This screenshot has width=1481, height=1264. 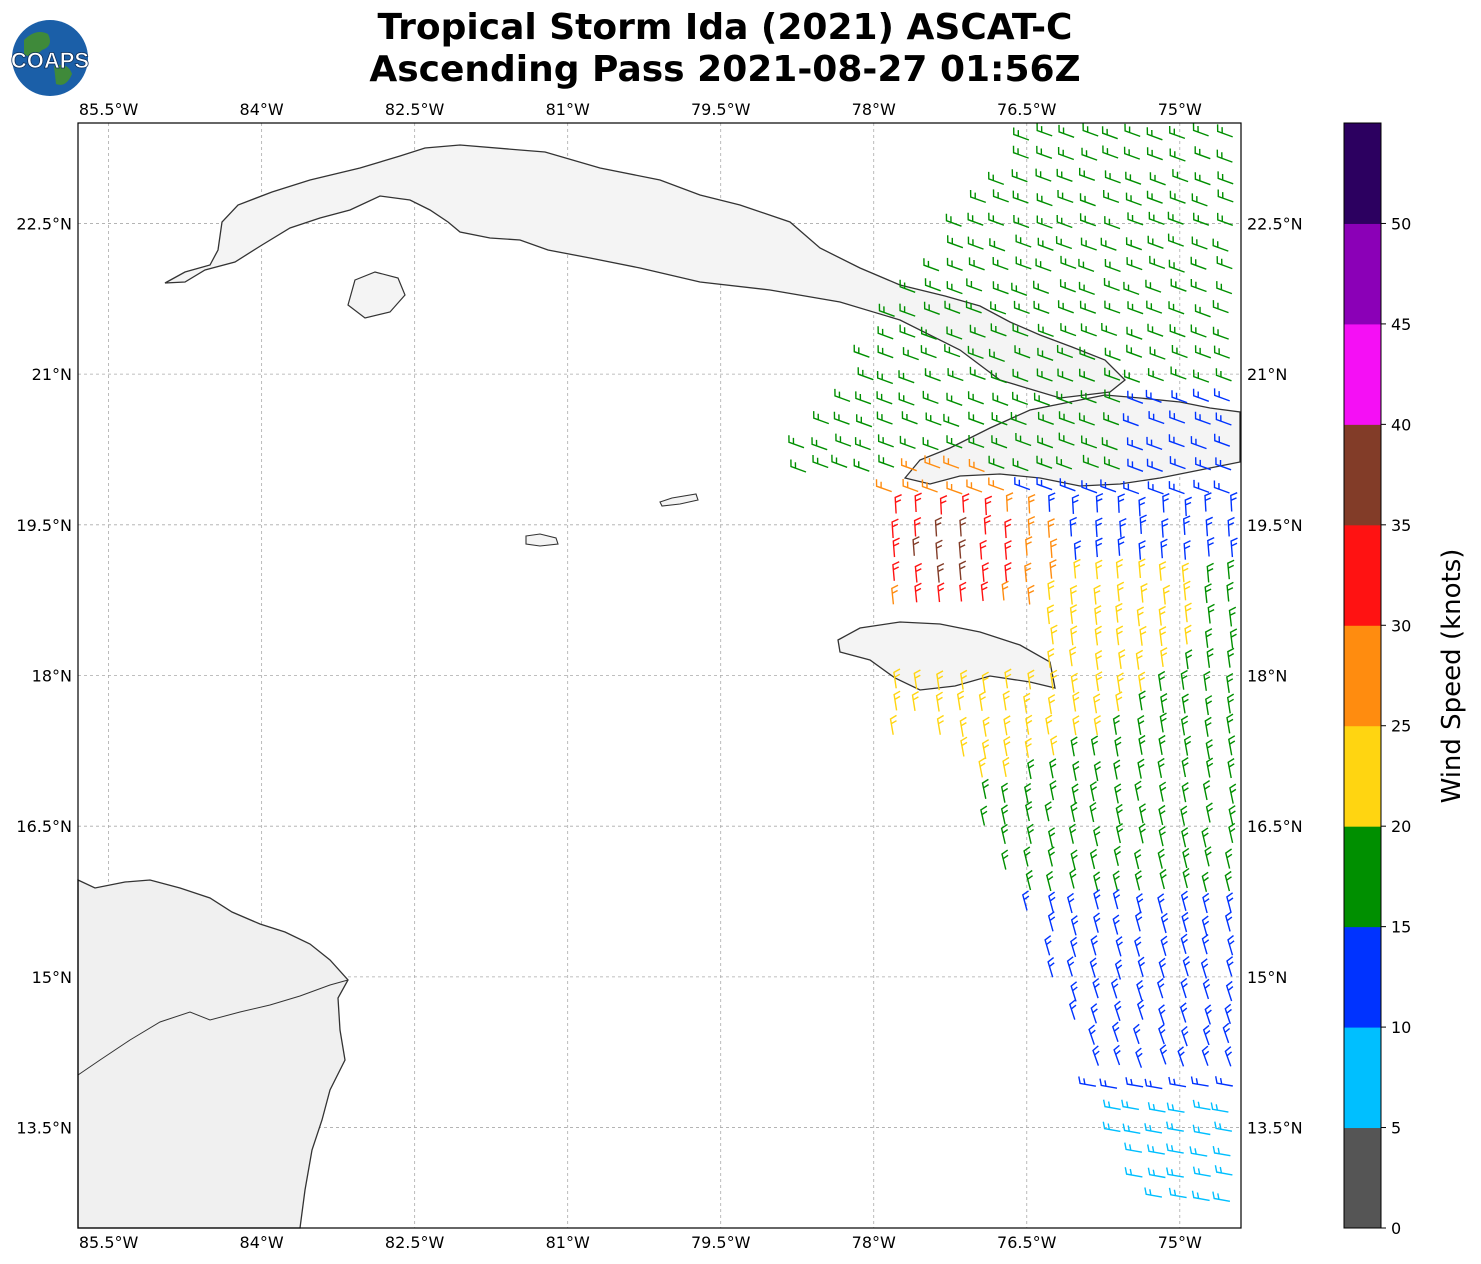 What do you see at coordinates (721, 109) in the screenshot?
I see `lon-tick-label-top: 79.5°W` at bounding box center [721, 109].